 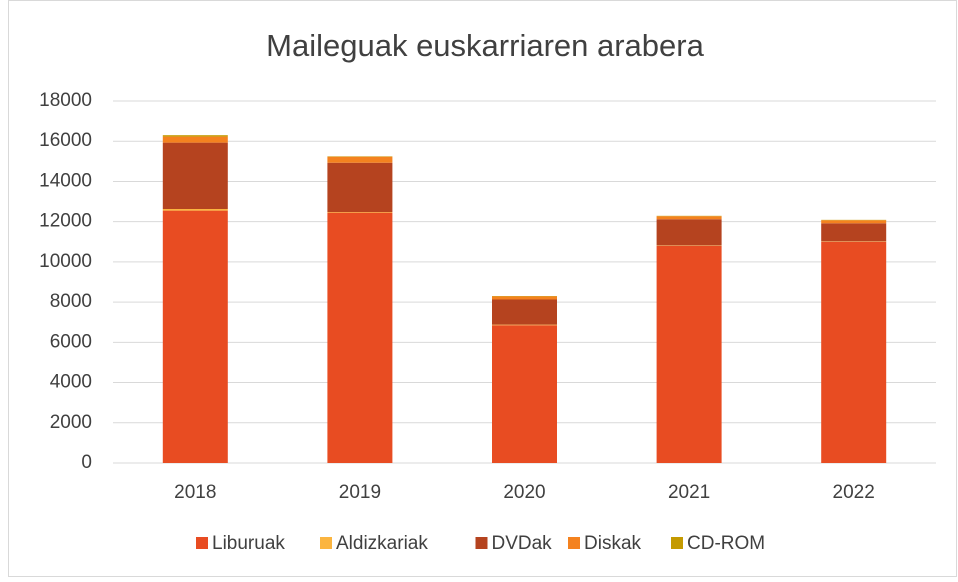 I want to click on y-tick-label: 10000, so click(x=65, y=261).